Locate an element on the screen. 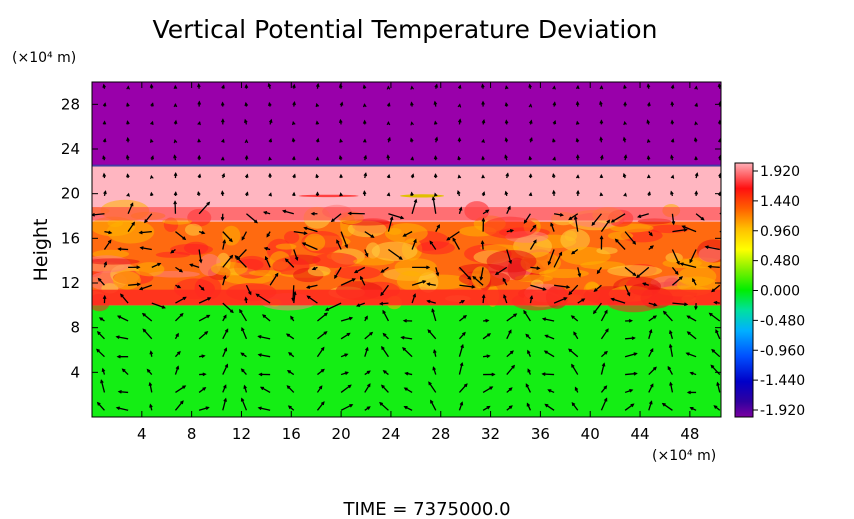 The image size is (854, 519). colorbar-tick-label: 0.000 is located at coordinates (780, 292).